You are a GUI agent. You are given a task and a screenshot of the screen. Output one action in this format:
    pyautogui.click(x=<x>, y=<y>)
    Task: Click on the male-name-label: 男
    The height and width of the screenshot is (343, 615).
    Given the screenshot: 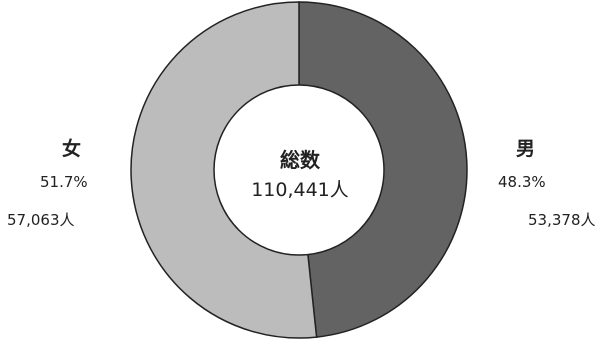 What is the action you would take?
    pyautogui.click(x=526, y=149)
    